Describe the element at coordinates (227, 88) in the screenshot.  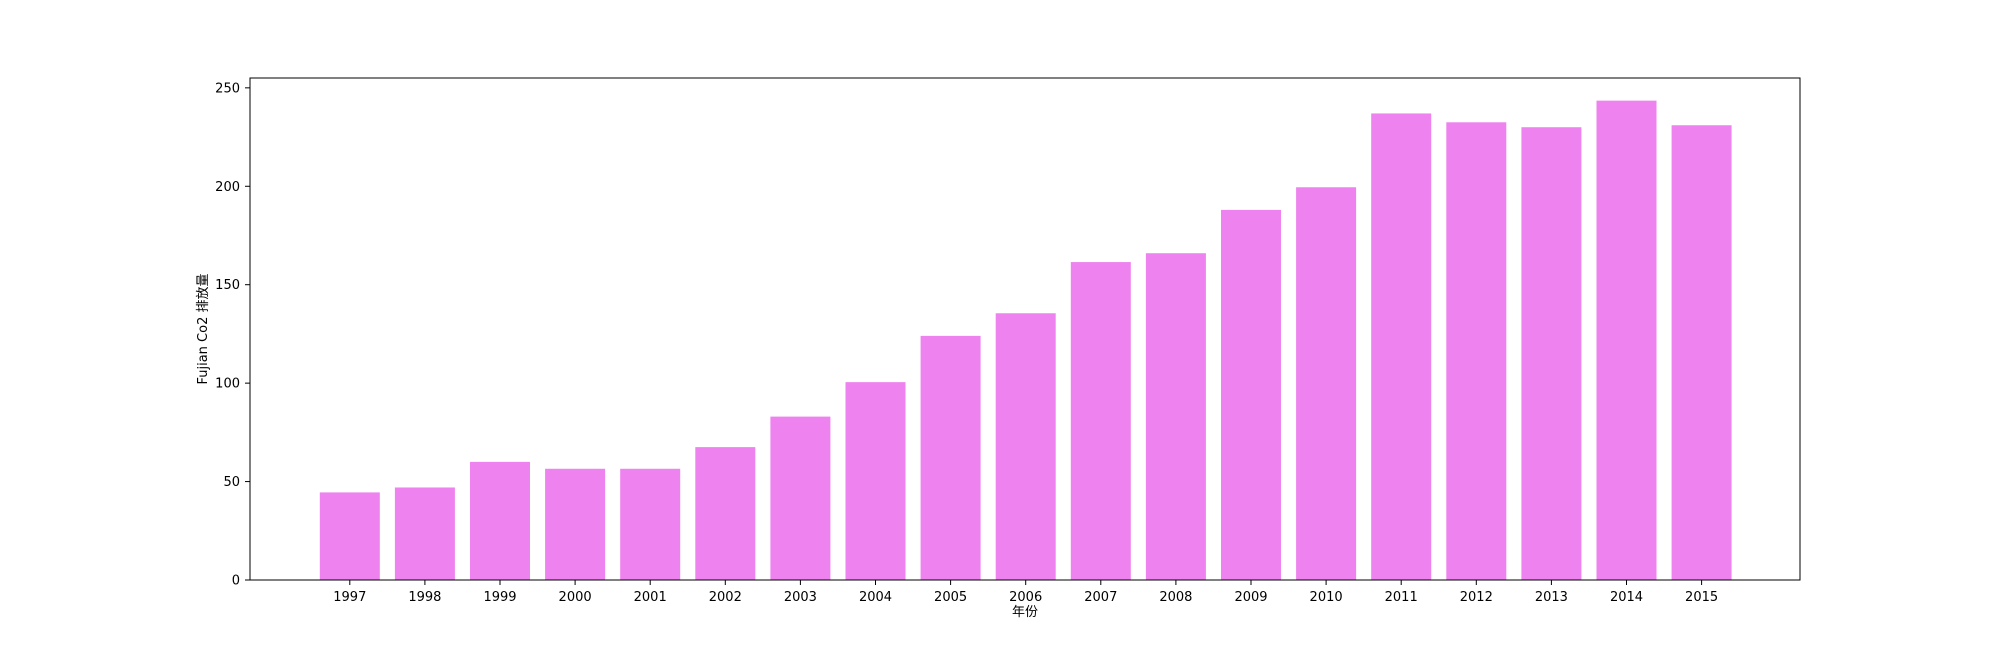
I see `y-tick-label-250: 250` at that location.